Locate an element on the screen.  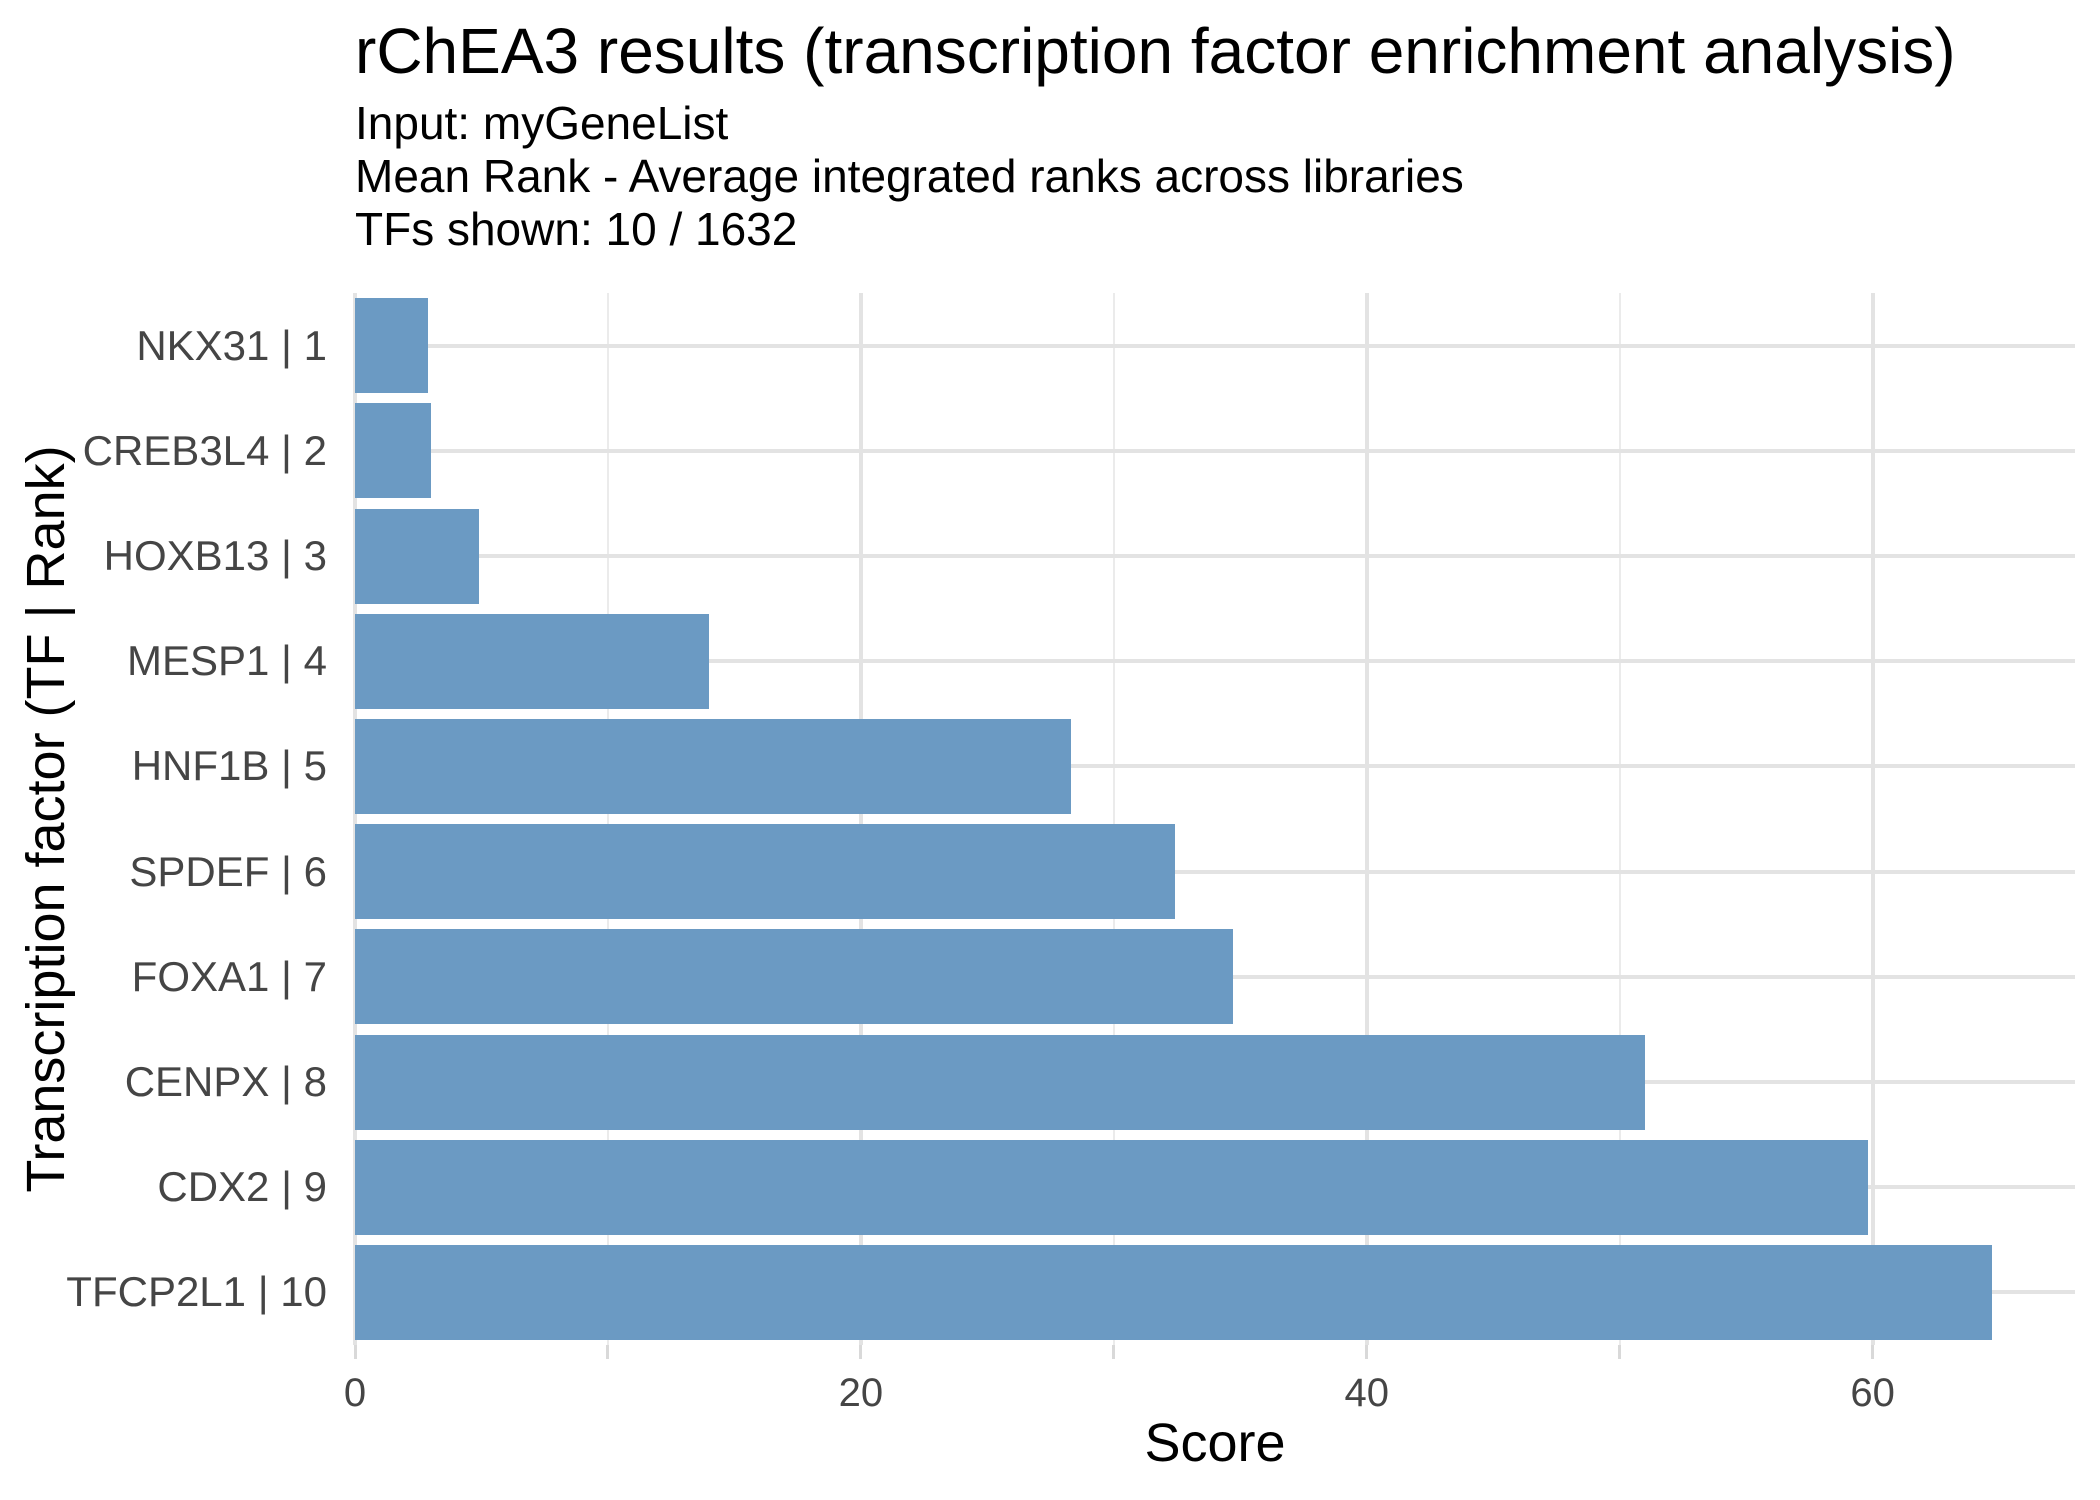
y-tick-label: HOXB13 | 3 is located at coordinates (215, 555).